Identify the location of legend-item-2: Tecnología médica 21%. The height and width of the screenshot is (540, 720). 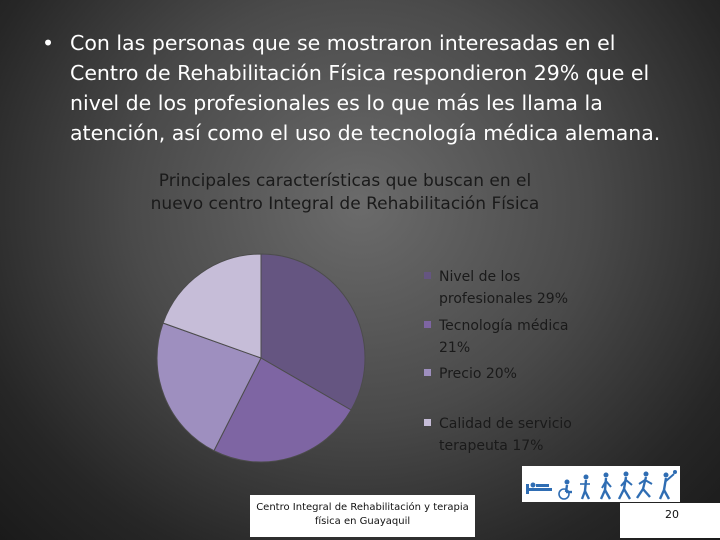
(506, 337).